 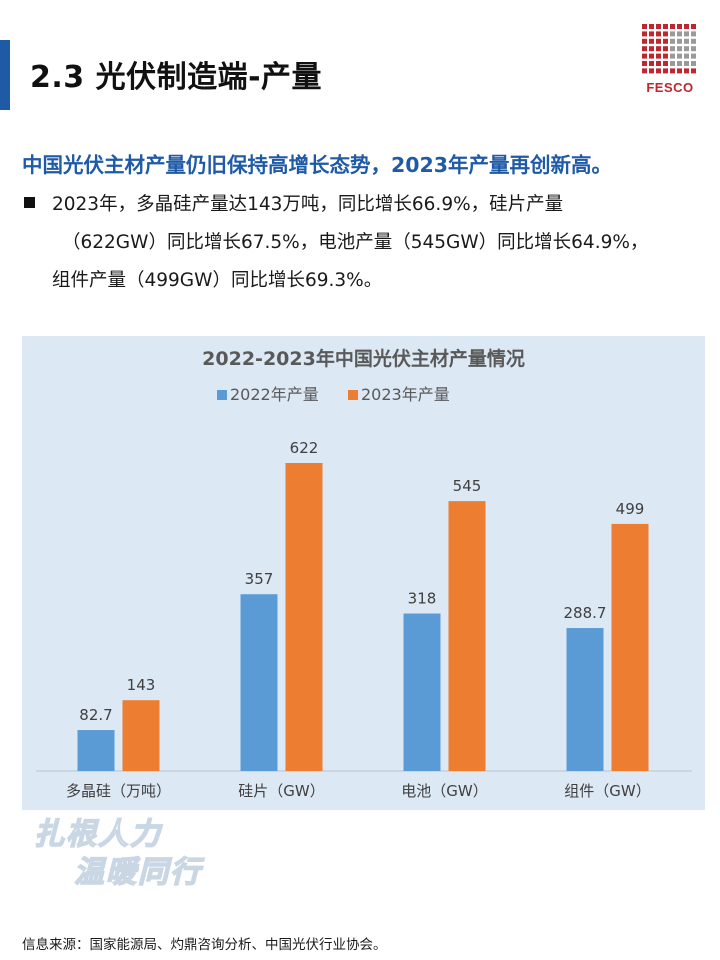 What do you see at coordinates (98, 834) in the screenshot?
I see `watermark-line-1: 扎根人力` at bounding box center [98, 834].